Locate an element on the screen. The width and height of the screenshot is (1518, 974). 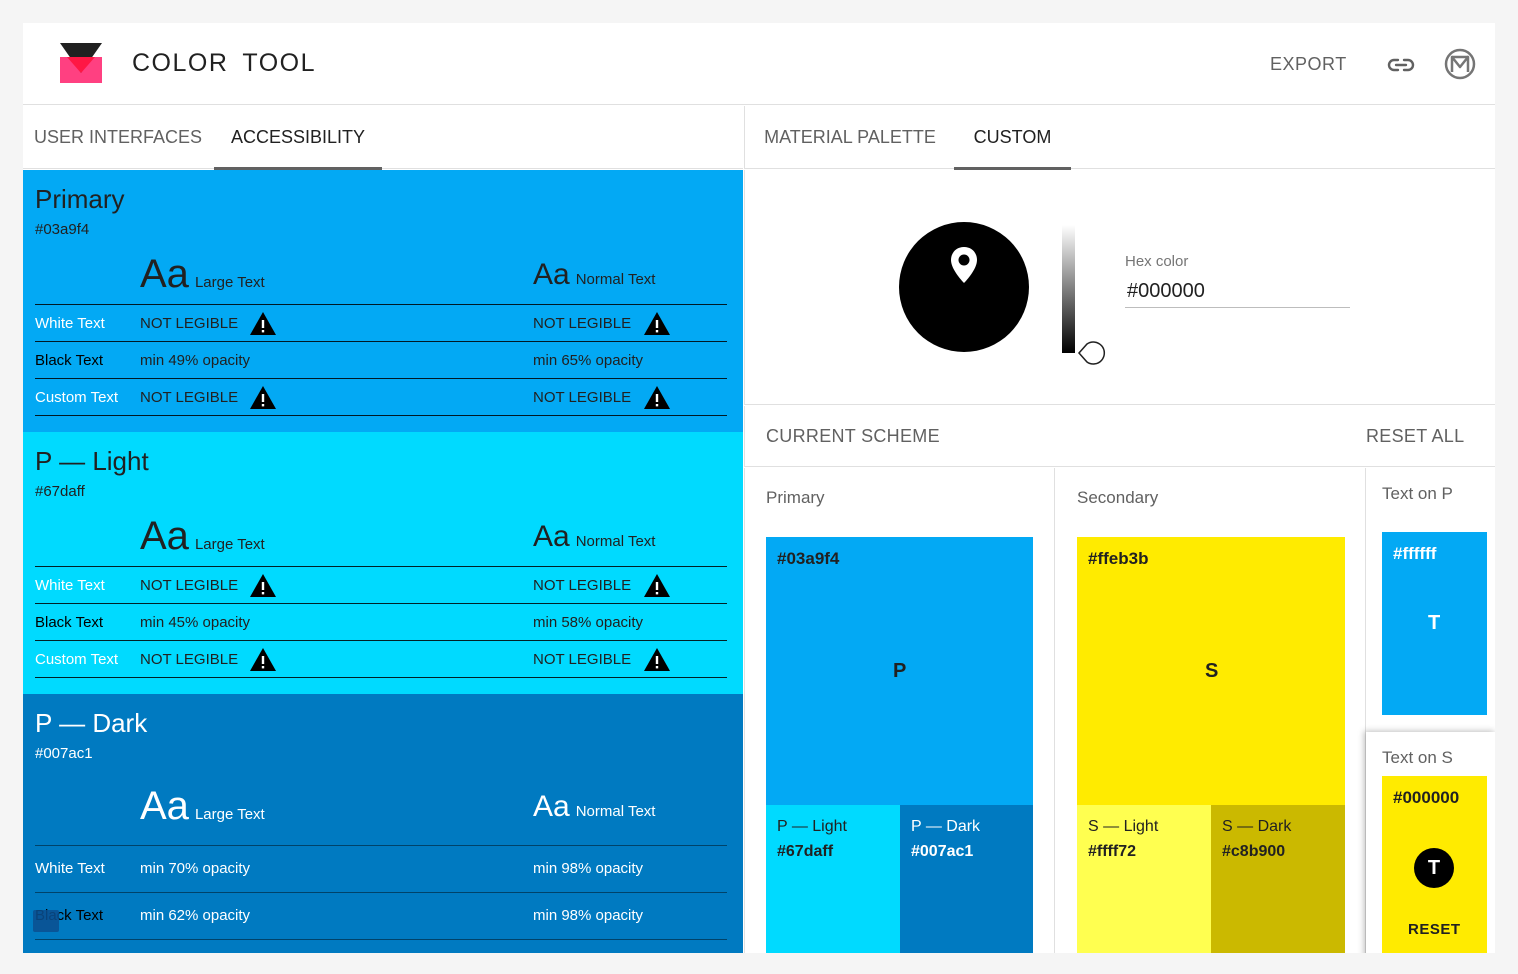
text-on-secondary-swatch: #000000 T RESET is located at coordinates (1434, 864).